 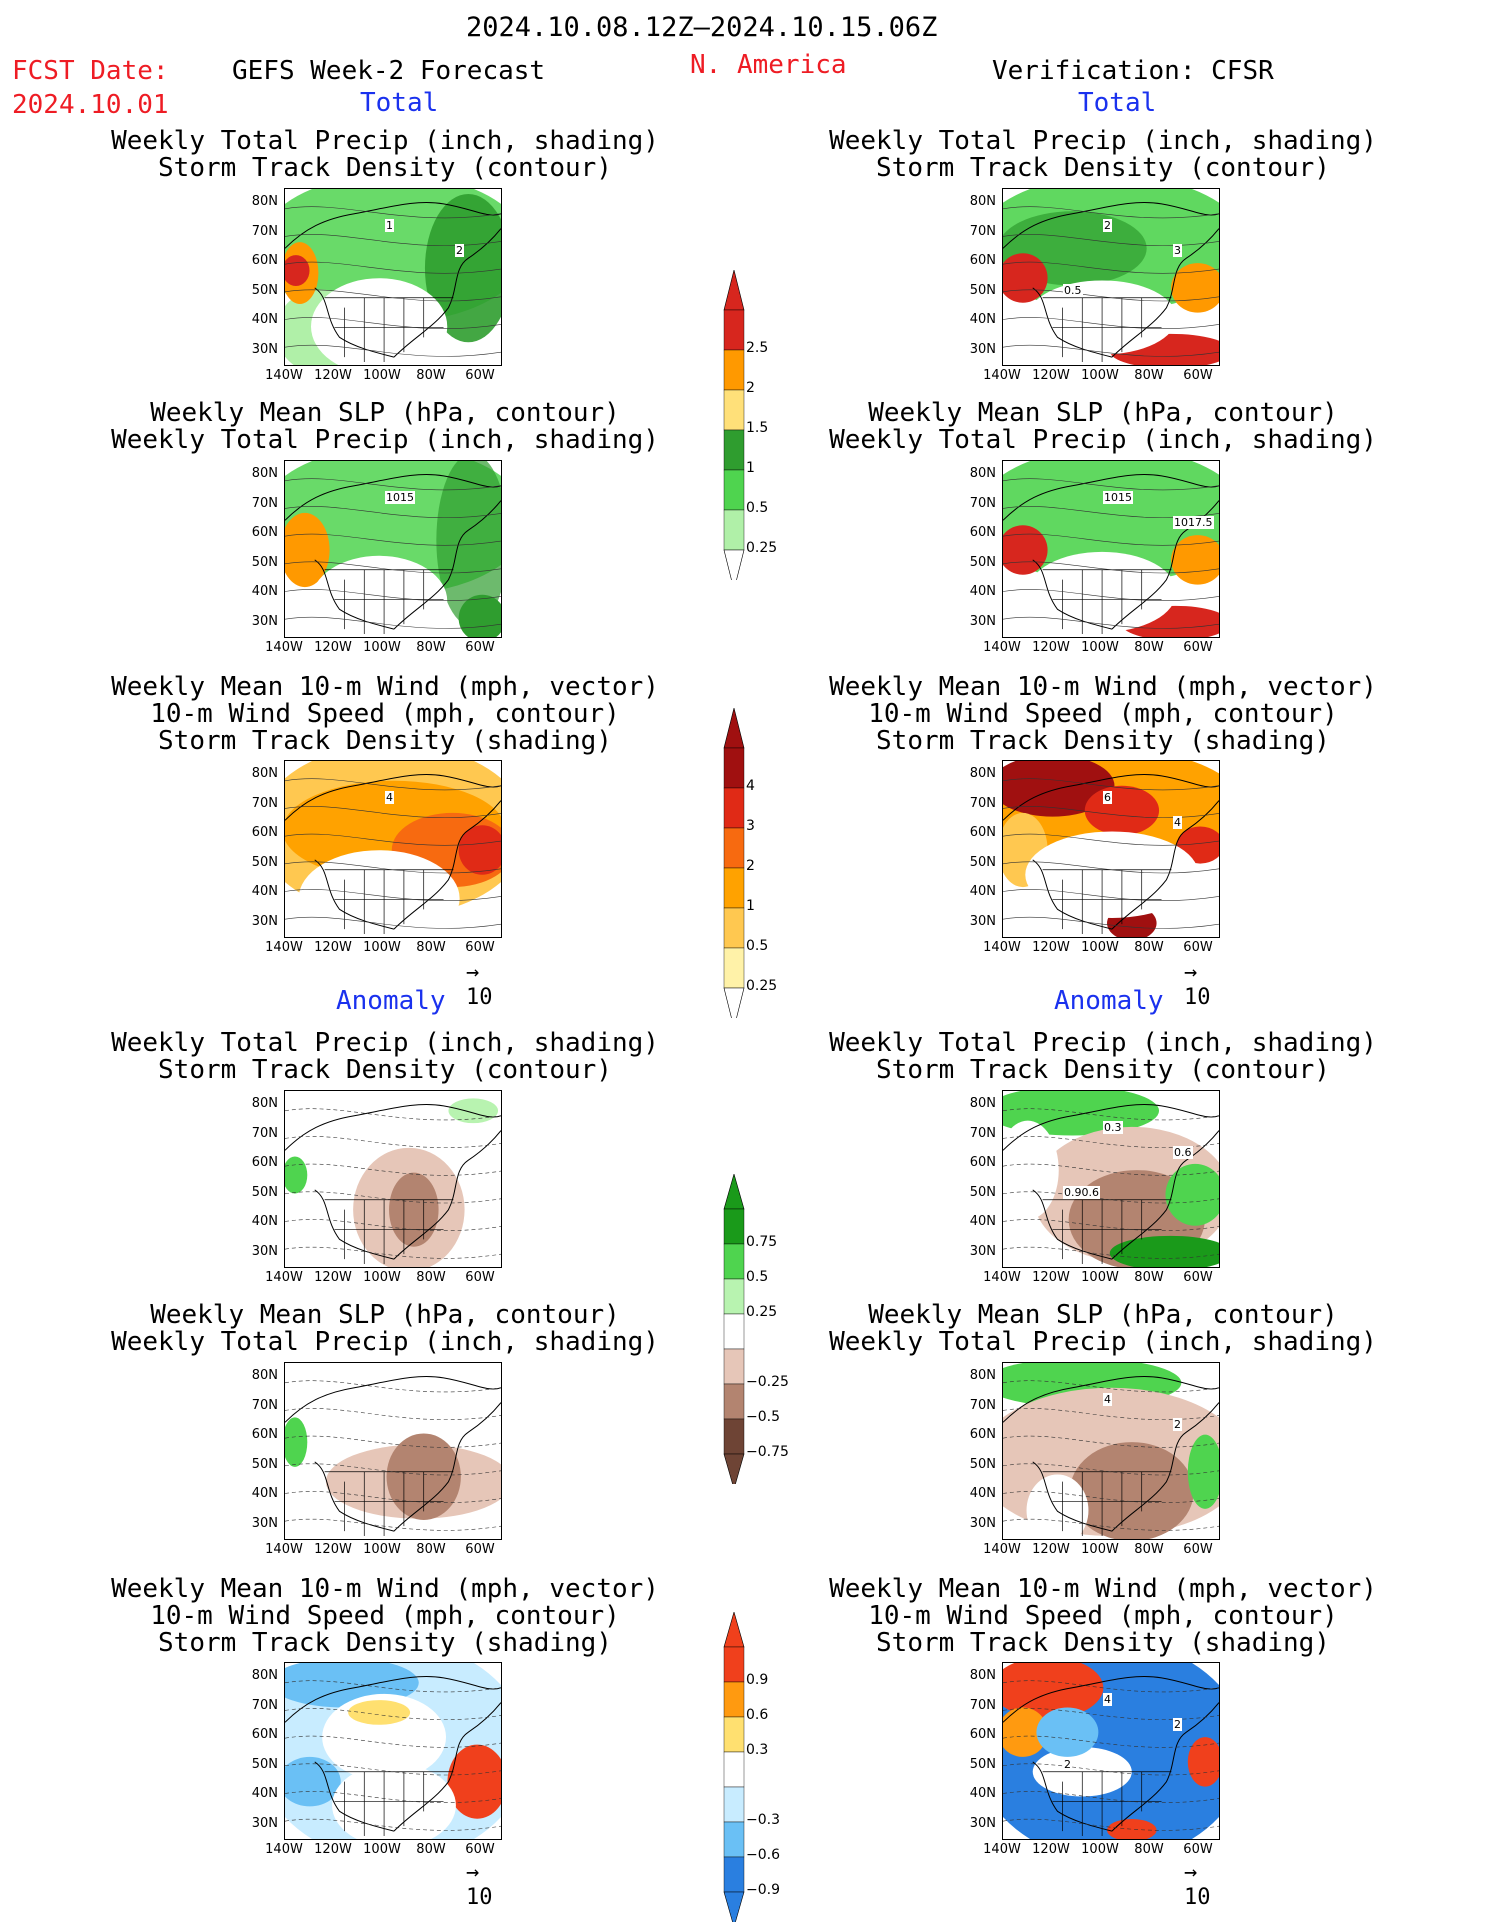 I want to click on colorbar-label: 1.5, so click(x=757, y=428).